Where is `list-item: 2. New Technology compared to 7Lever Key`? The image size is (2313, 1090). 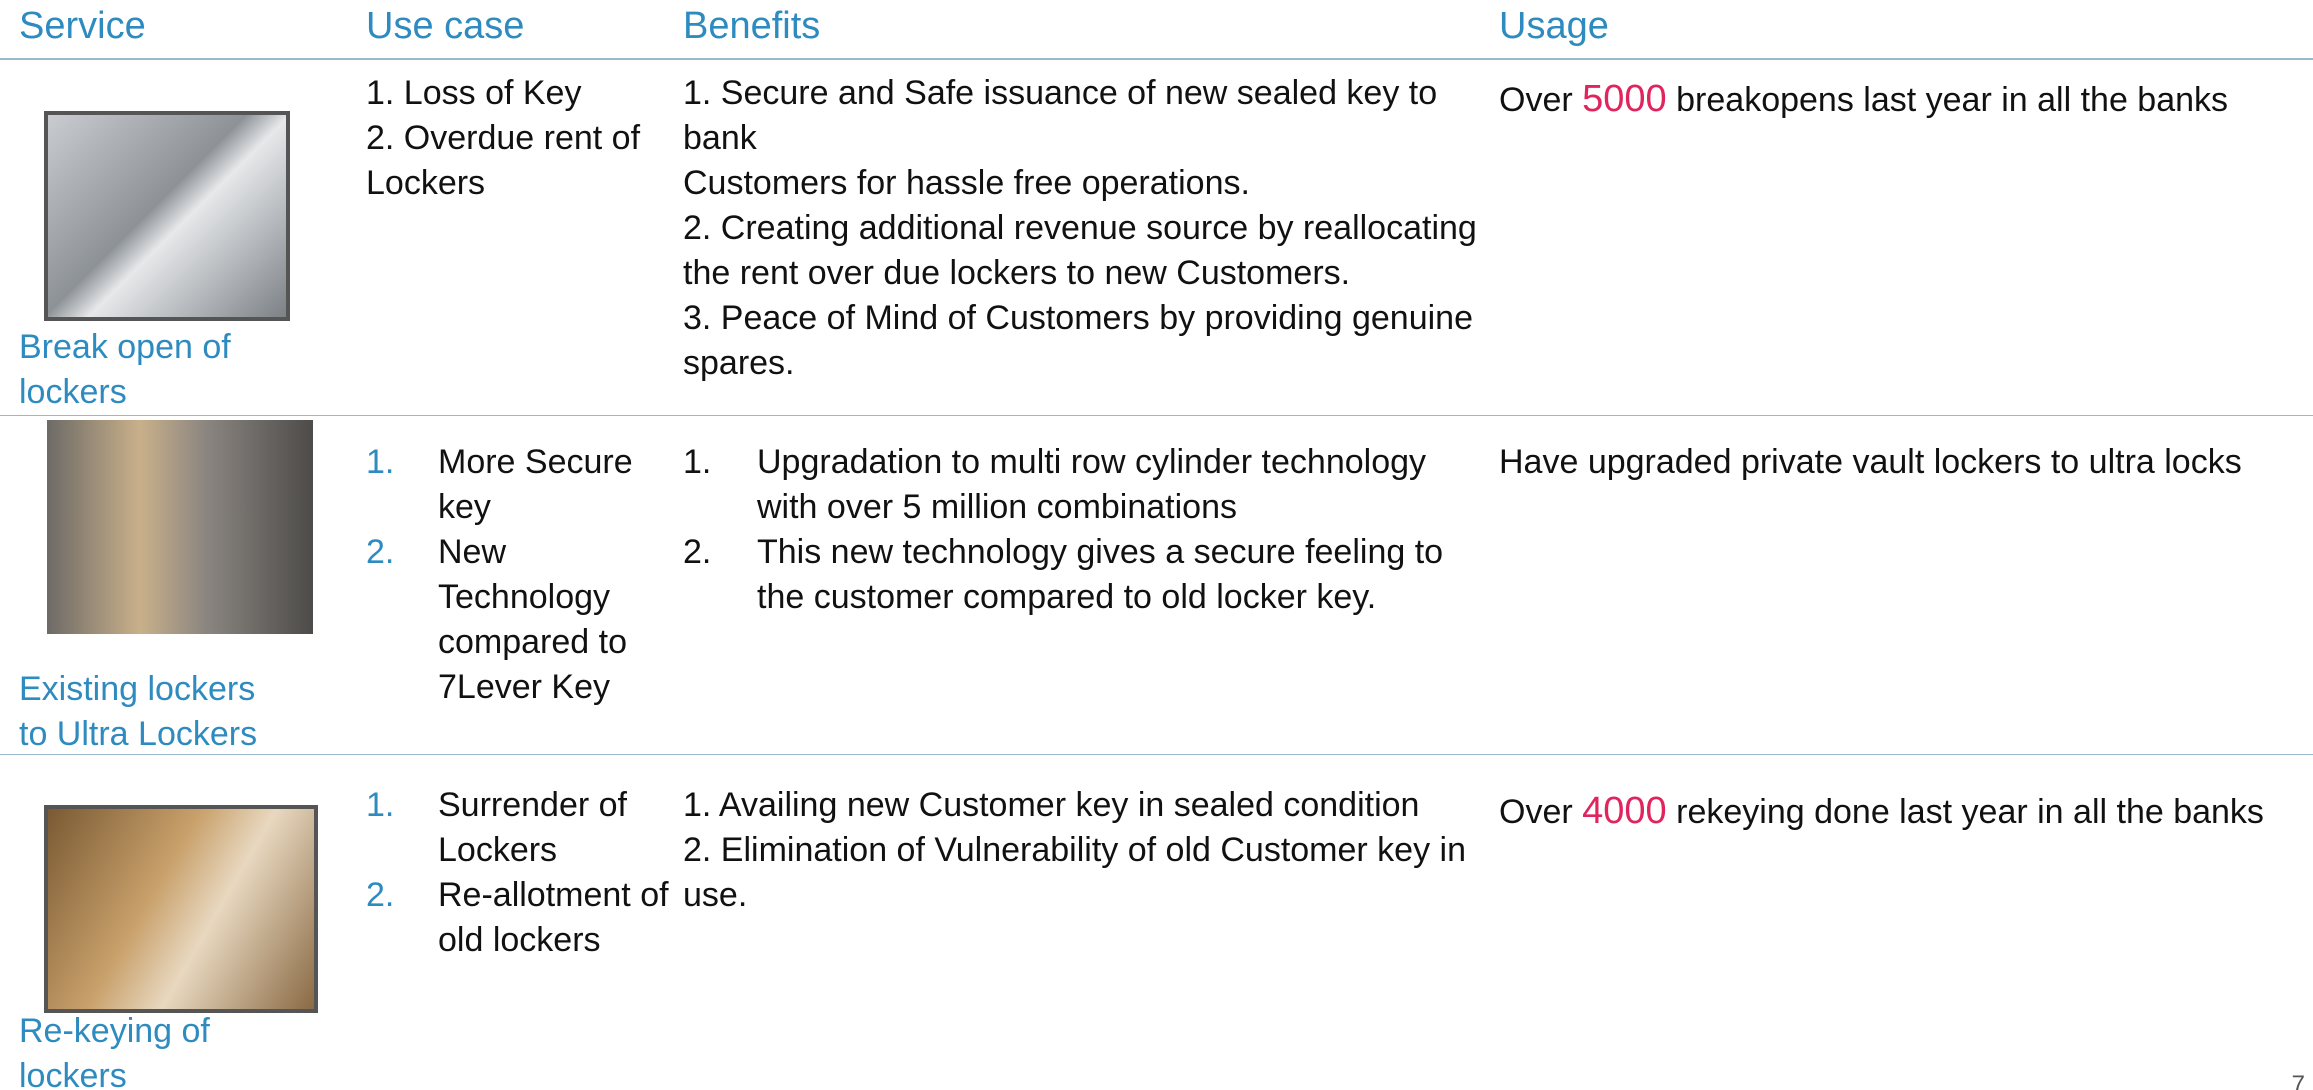 list-item: 2. New Technology compared to 7Lever Key is located at coordinates (521, 620).